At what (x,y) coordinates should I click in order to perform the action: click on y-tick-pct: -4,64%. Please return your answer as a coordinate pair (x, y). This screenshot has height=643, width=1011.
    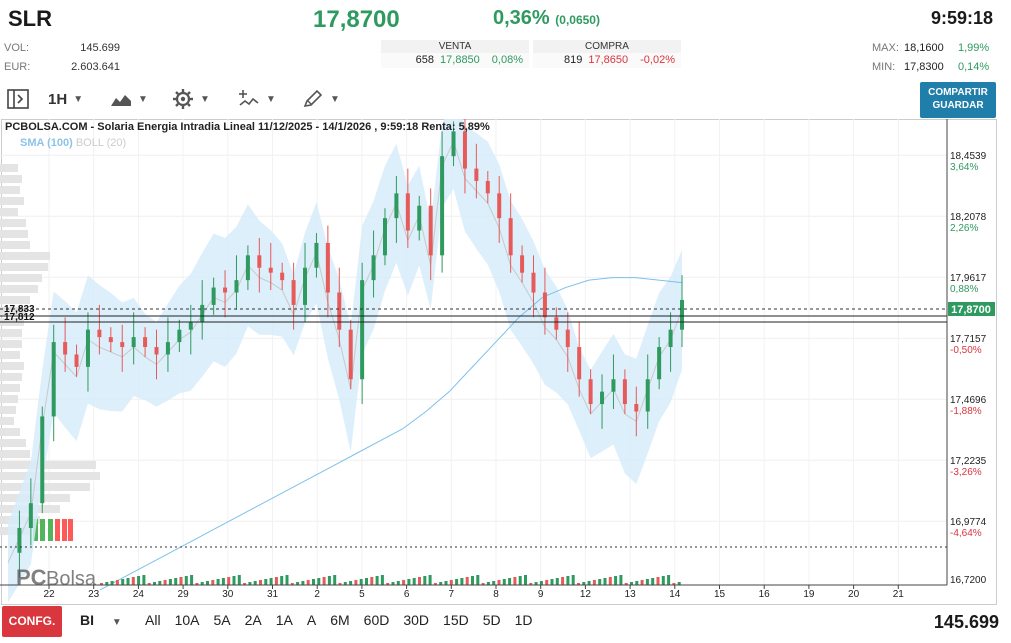
    Looking at the image, I should click on (966, 533).